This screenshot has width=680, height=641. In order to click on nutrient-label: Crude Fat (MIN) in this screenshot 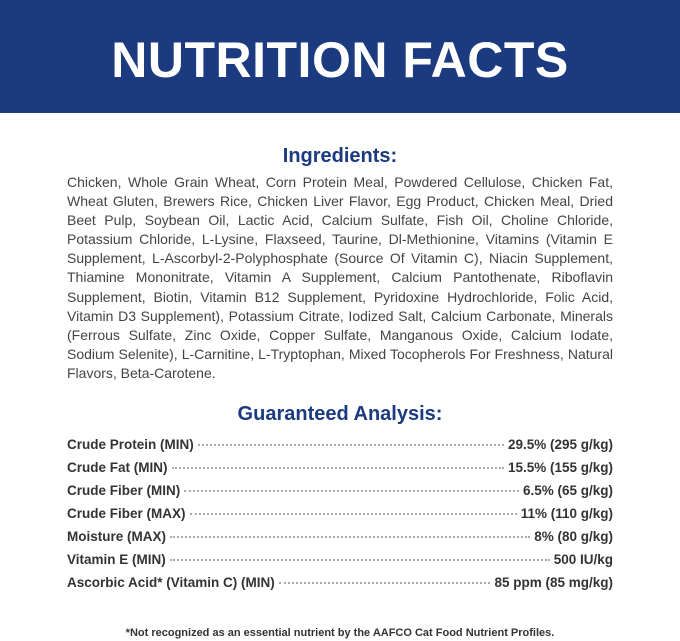, I will do `click(117, 467)`.